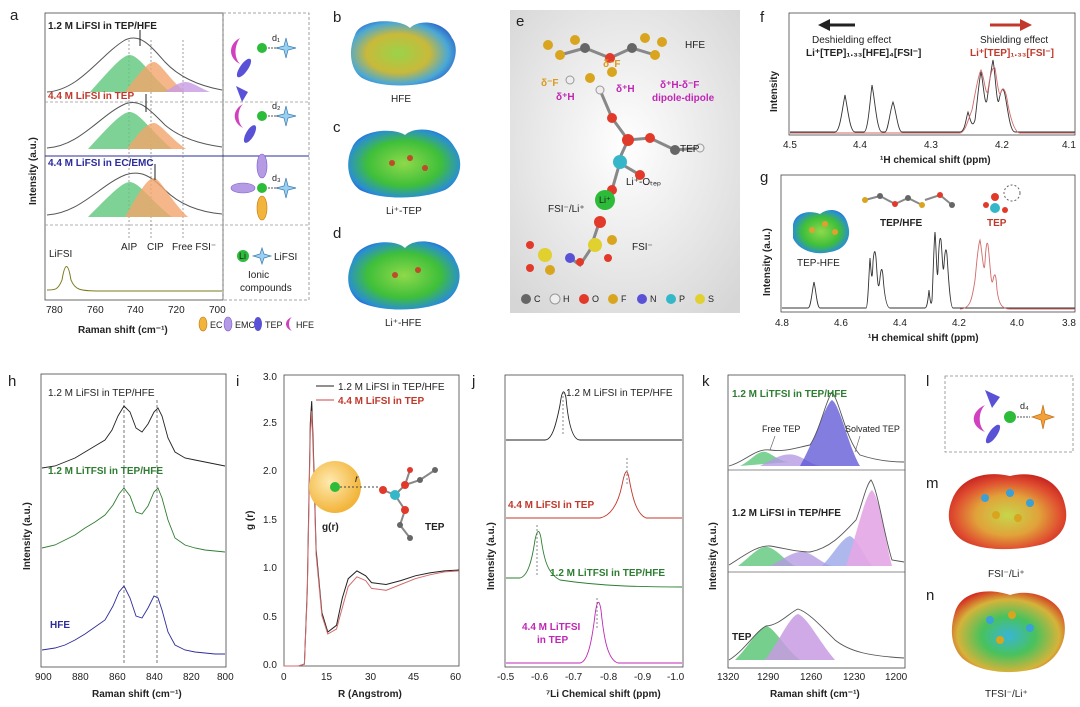 Image resolution: width=1080 pixels, height=707 pixels. Describe the element at coordinates (642, 247) in the screenshot. I see `label-fsi: FSI⁻` at that location.